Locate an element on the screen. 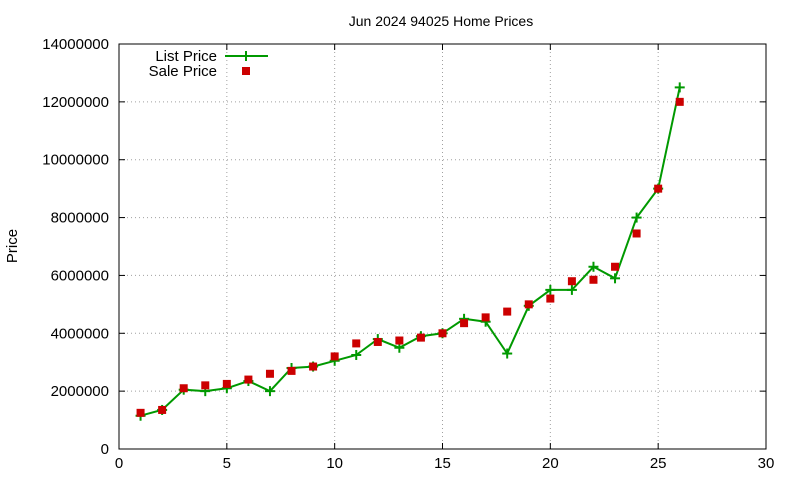 The width and height of the screenshot is (800, 480). x-tick-label: 5 is located at coordinates (227, 463).